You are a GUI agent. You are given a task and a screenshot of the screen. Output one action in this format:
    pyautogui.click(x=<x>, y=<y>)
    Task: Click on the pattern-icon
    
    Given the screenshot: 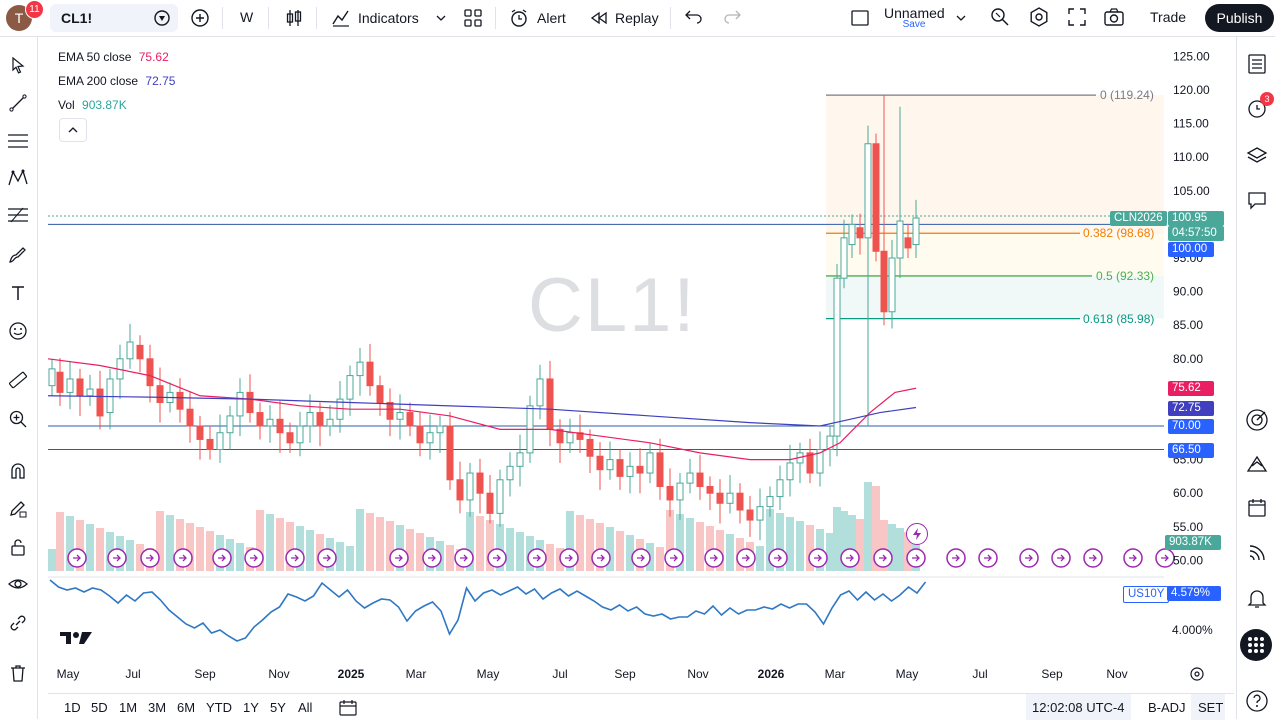 What is the action you would take?
    pyautogui.click(x=18, y=178)
    